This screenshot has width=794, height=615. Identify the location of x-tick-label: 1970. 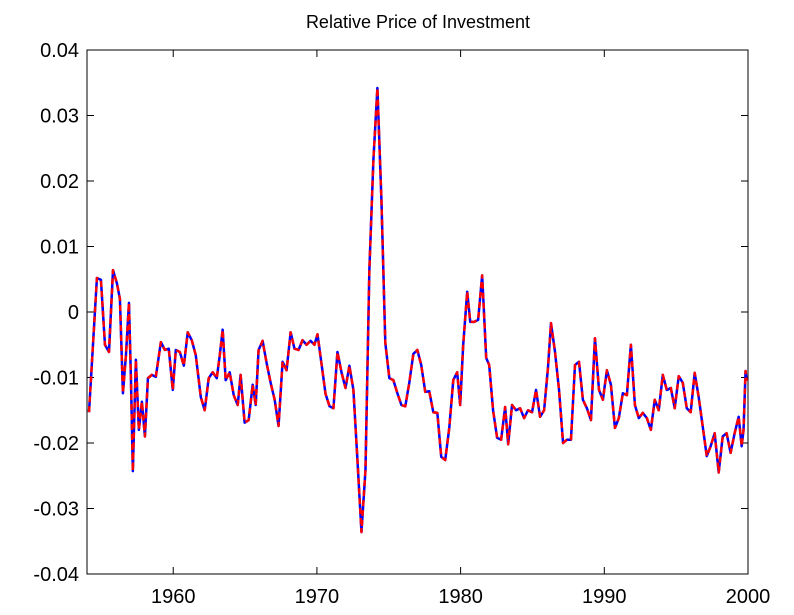
(317, 597).